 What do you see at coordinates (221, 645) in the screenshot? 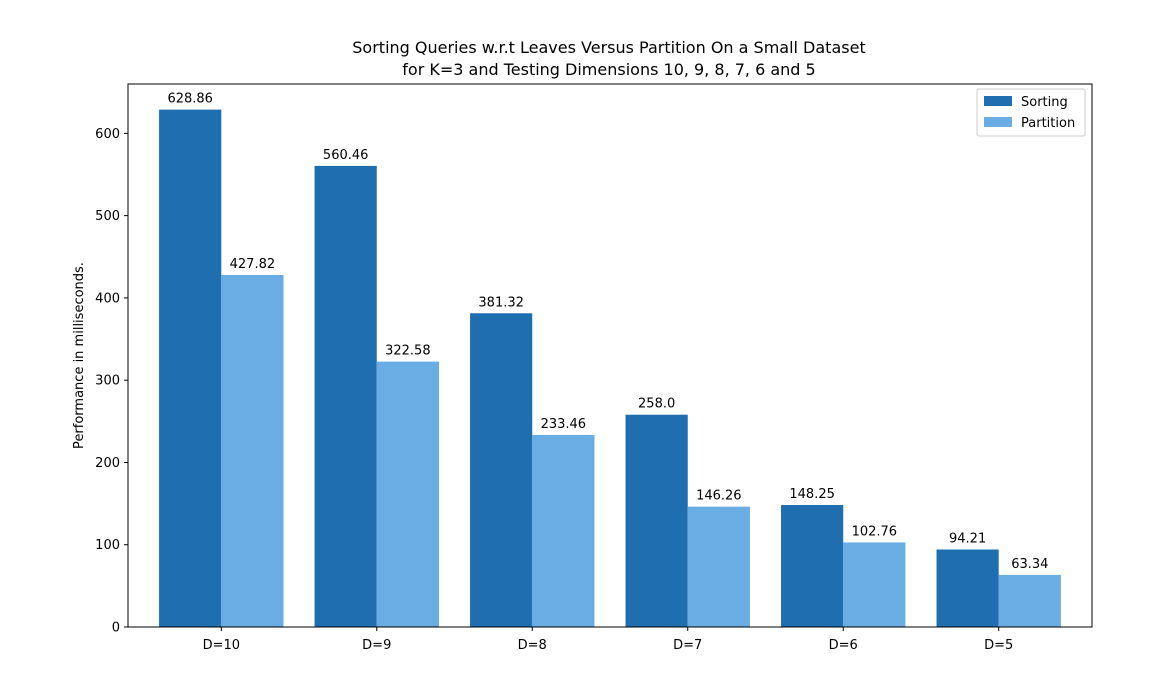
I see `x-tick-label-0: D=10` at bounding box center [221, 645].